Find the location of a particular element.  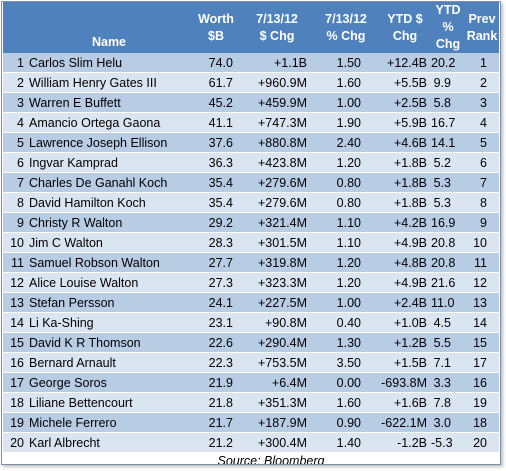

header-rank is located at coordinates (15, 27).